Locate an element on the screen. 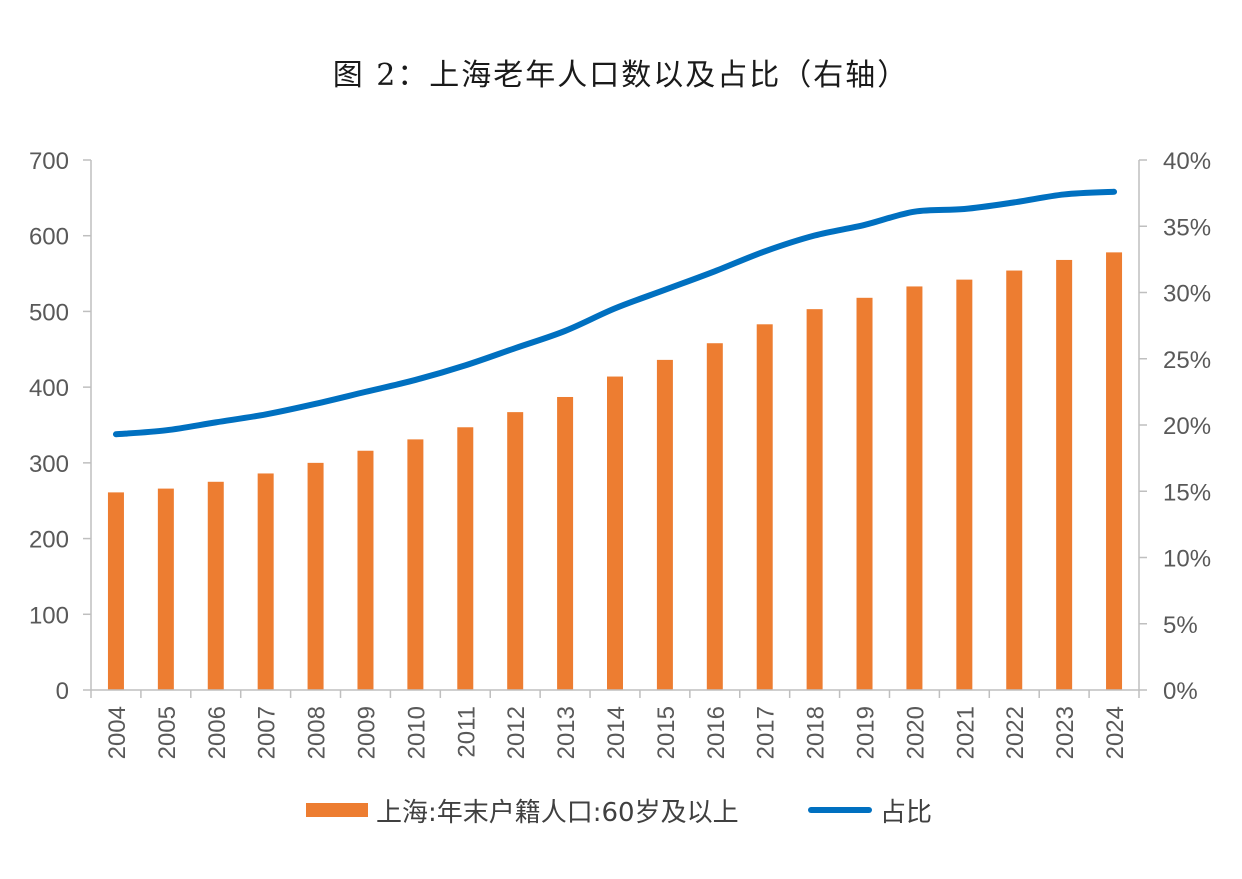  x-tick-label: 2004 is located at coordinates (117, 732).